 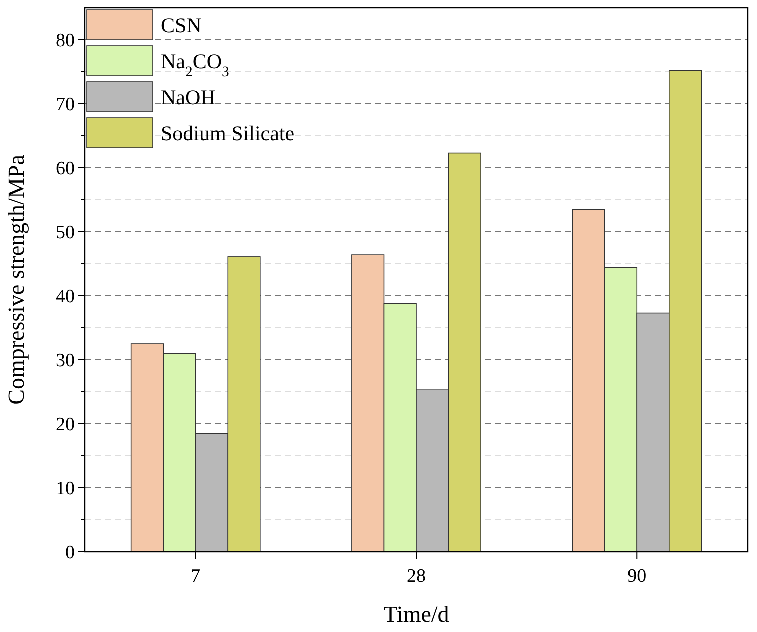 I want to click on y-tick-label: 40, so click(x=65, y=297).